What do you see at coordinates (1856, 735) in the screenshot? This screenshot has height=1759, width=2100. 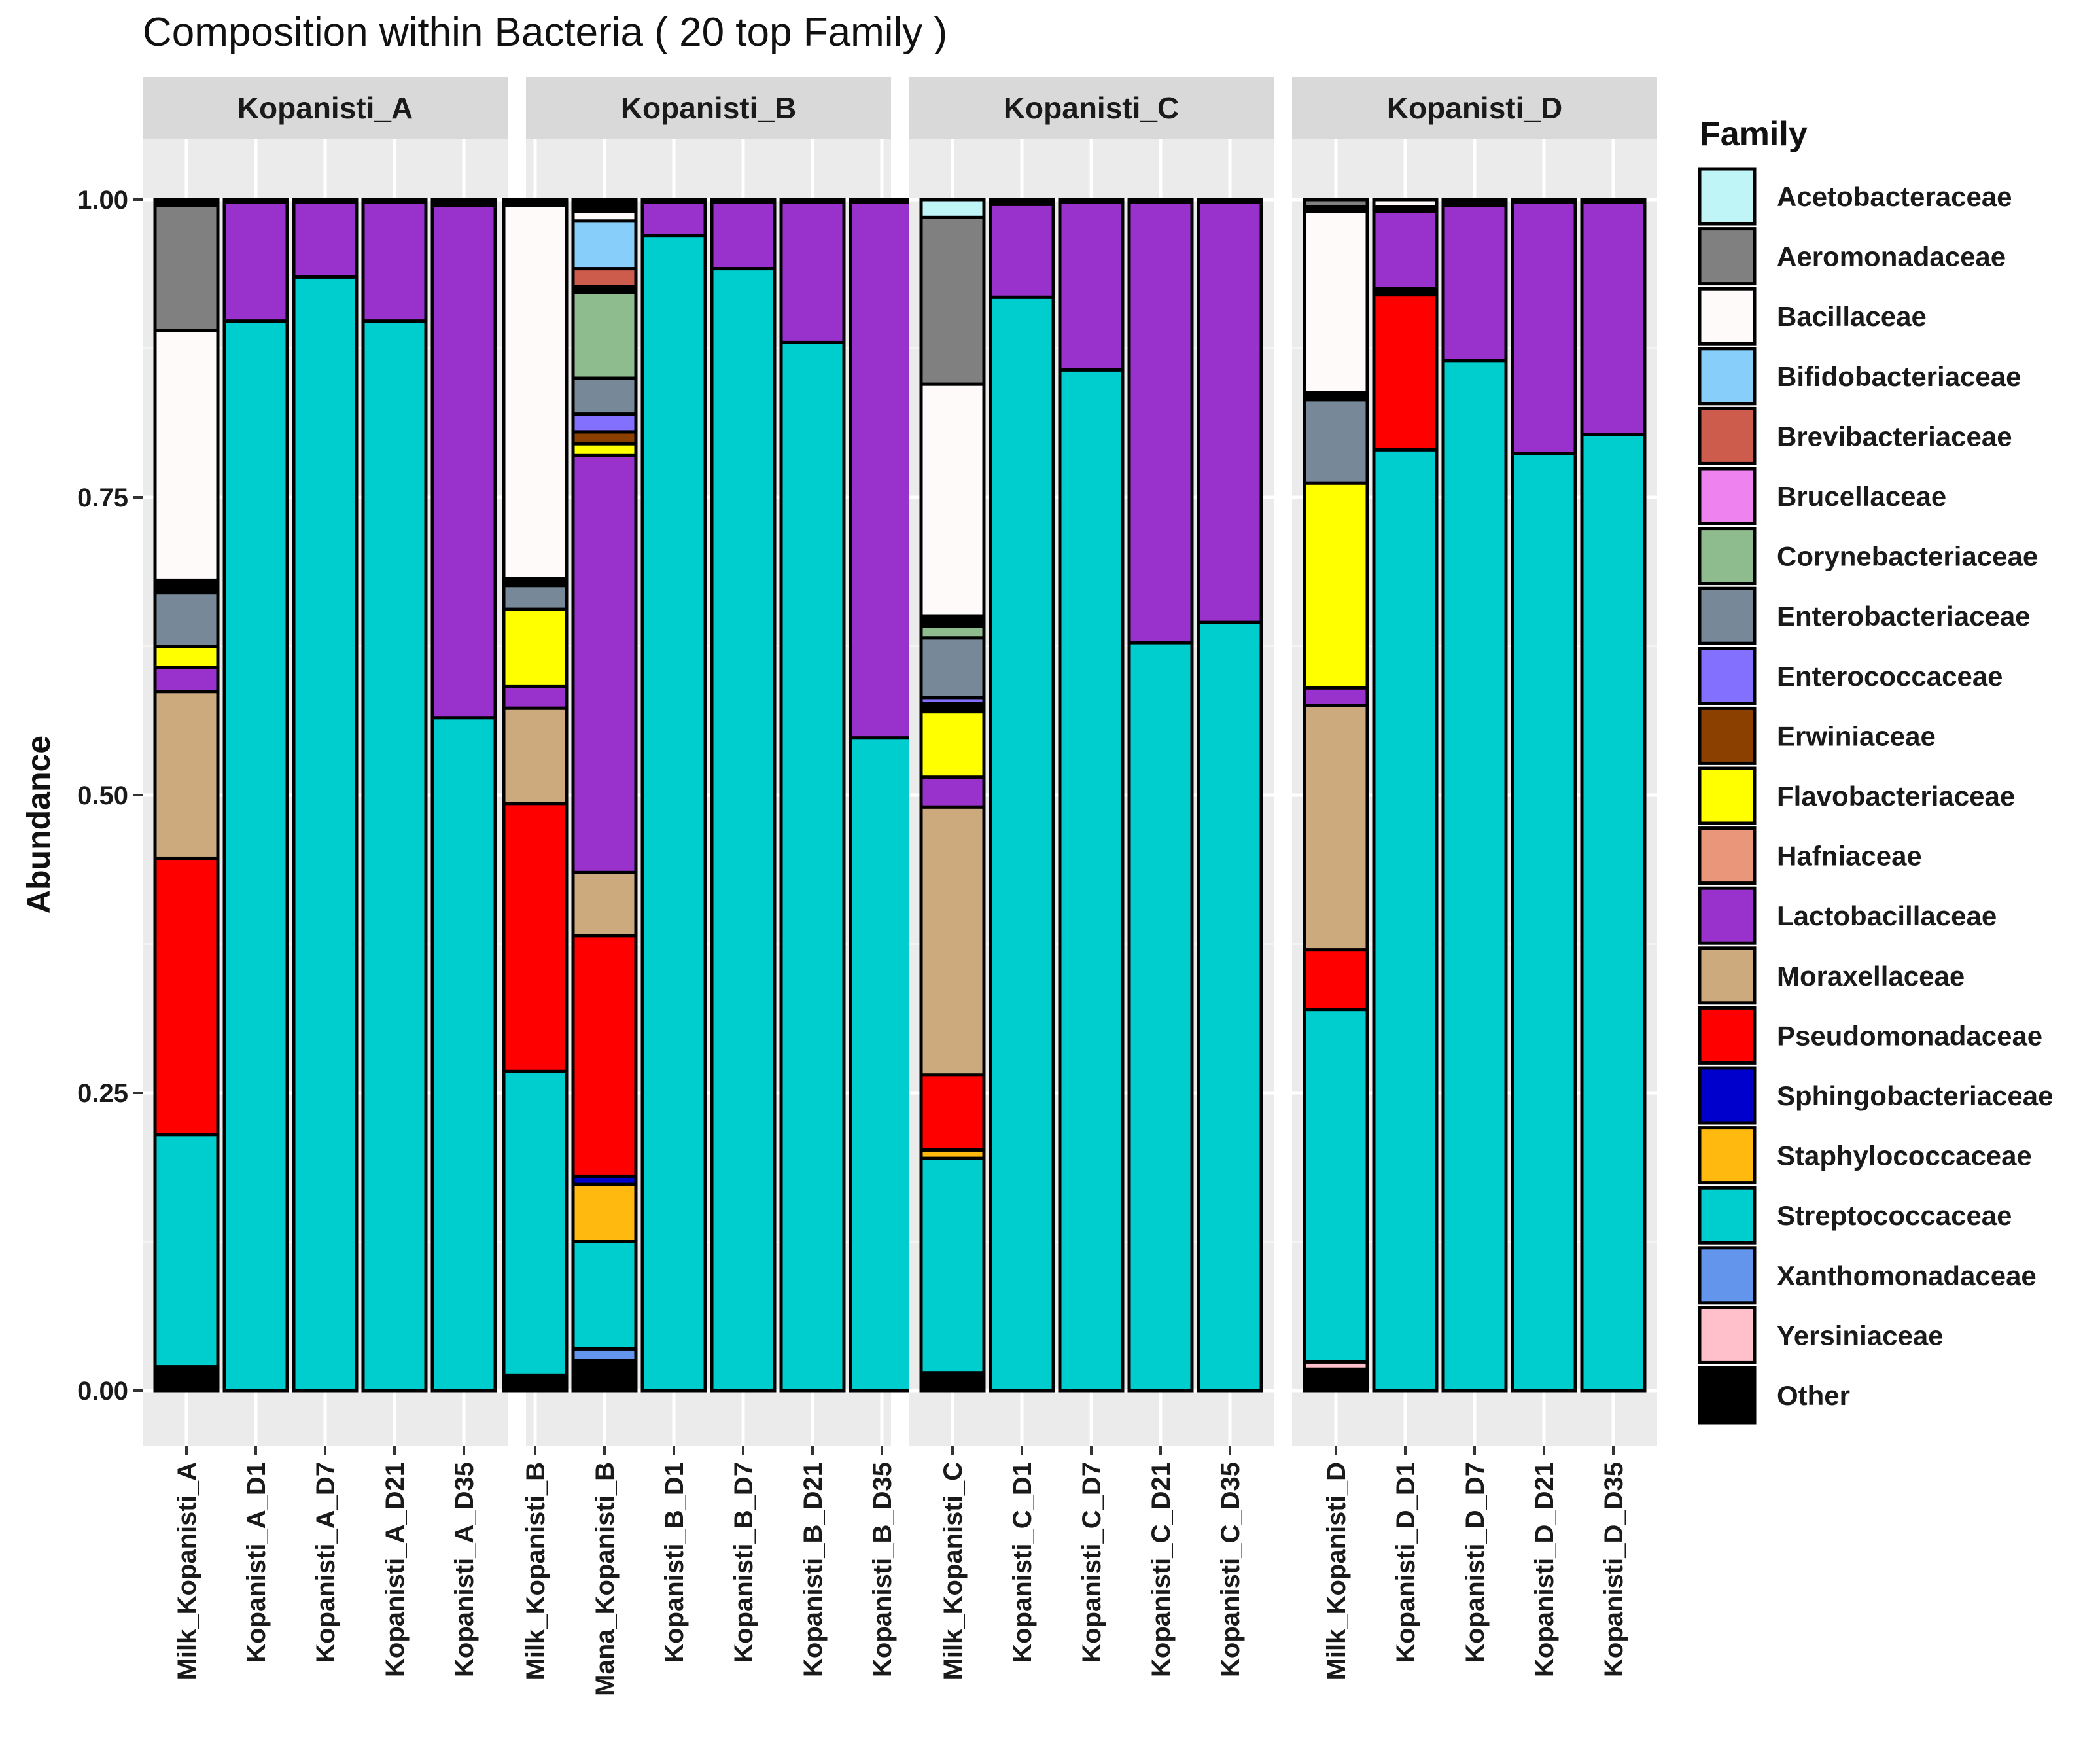 I see `legend-label: Erwiniaceae` at bounding box center [1856, 735].